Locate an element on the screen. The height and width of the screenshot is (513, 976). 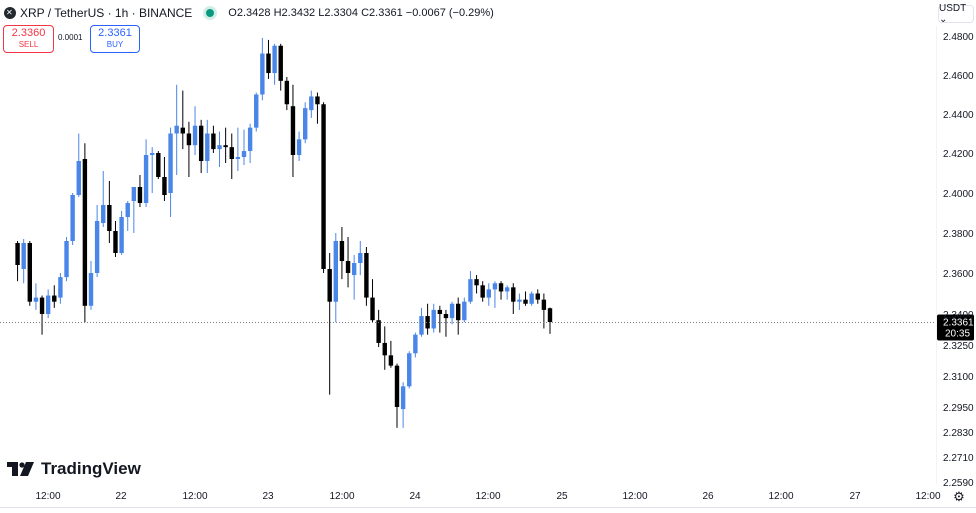
settings-gear-icon: ⚙ is located at coordinates (959, 496).